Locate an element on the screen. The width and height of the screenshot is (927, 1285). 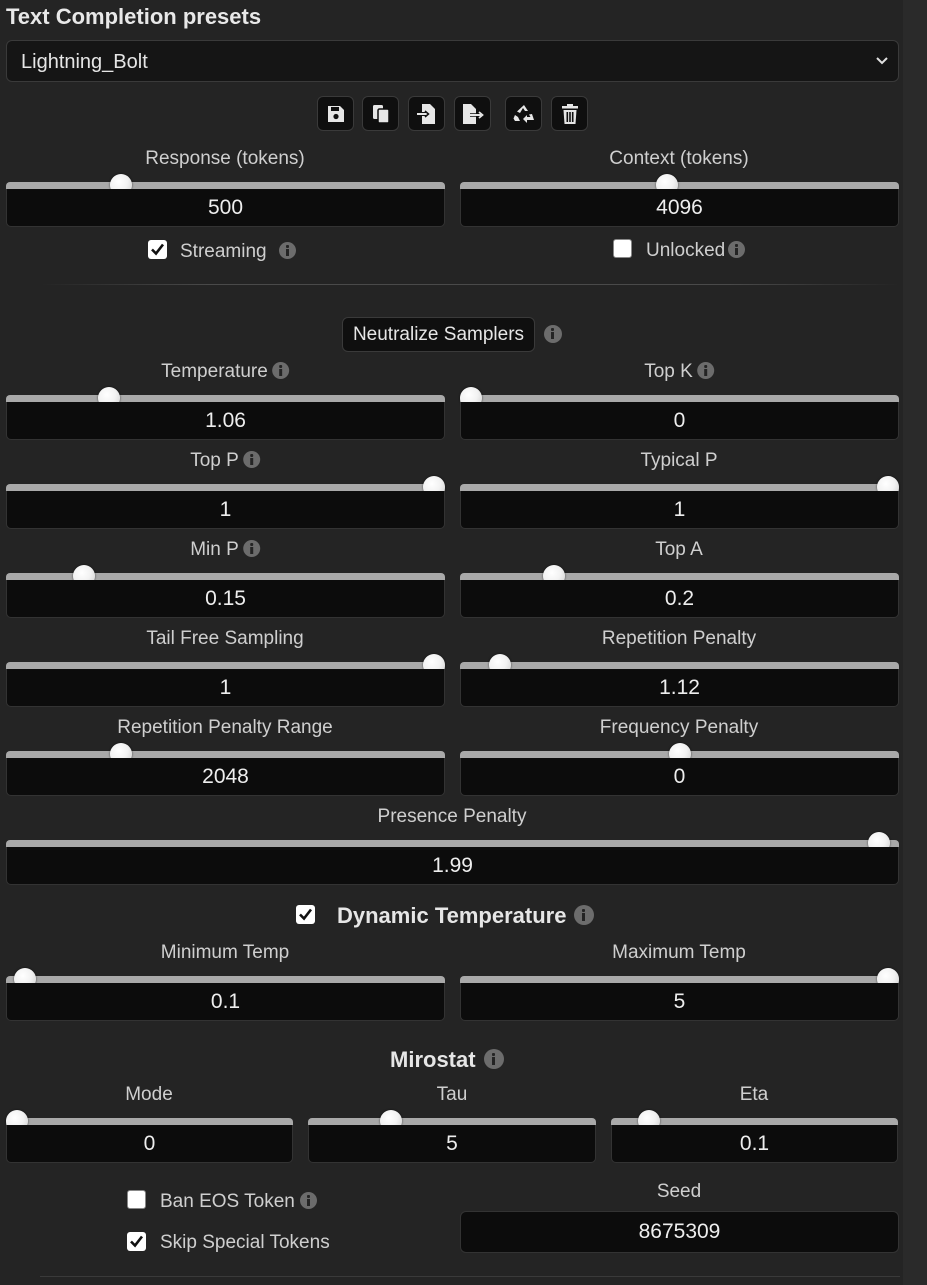
minimum-temp-input-box is located at coordinates (225, 1002).